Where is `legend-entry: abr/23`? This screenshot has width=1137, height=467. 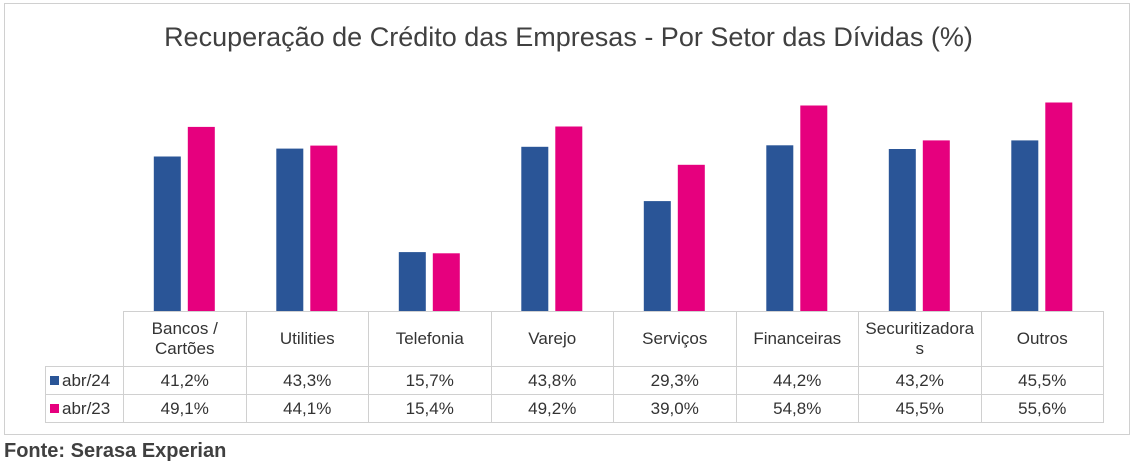
legend-entry: abr/23 is located at coordinates (84, 408).